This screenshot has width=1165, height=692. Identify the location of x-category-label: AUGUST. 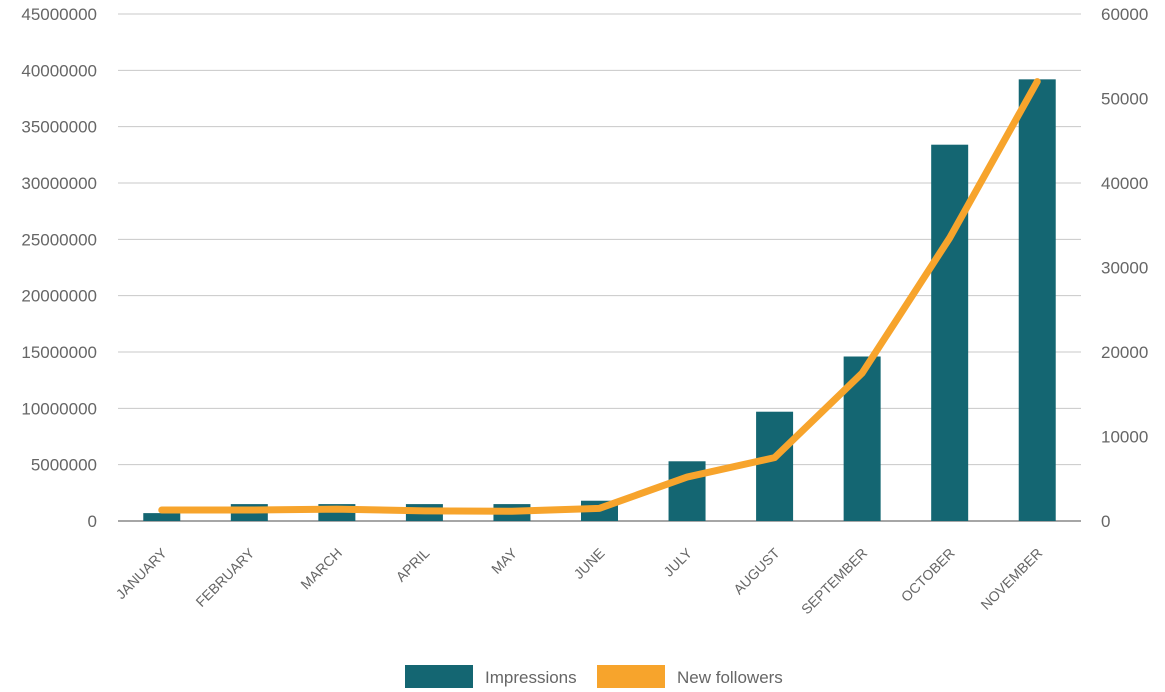
(756, 570).